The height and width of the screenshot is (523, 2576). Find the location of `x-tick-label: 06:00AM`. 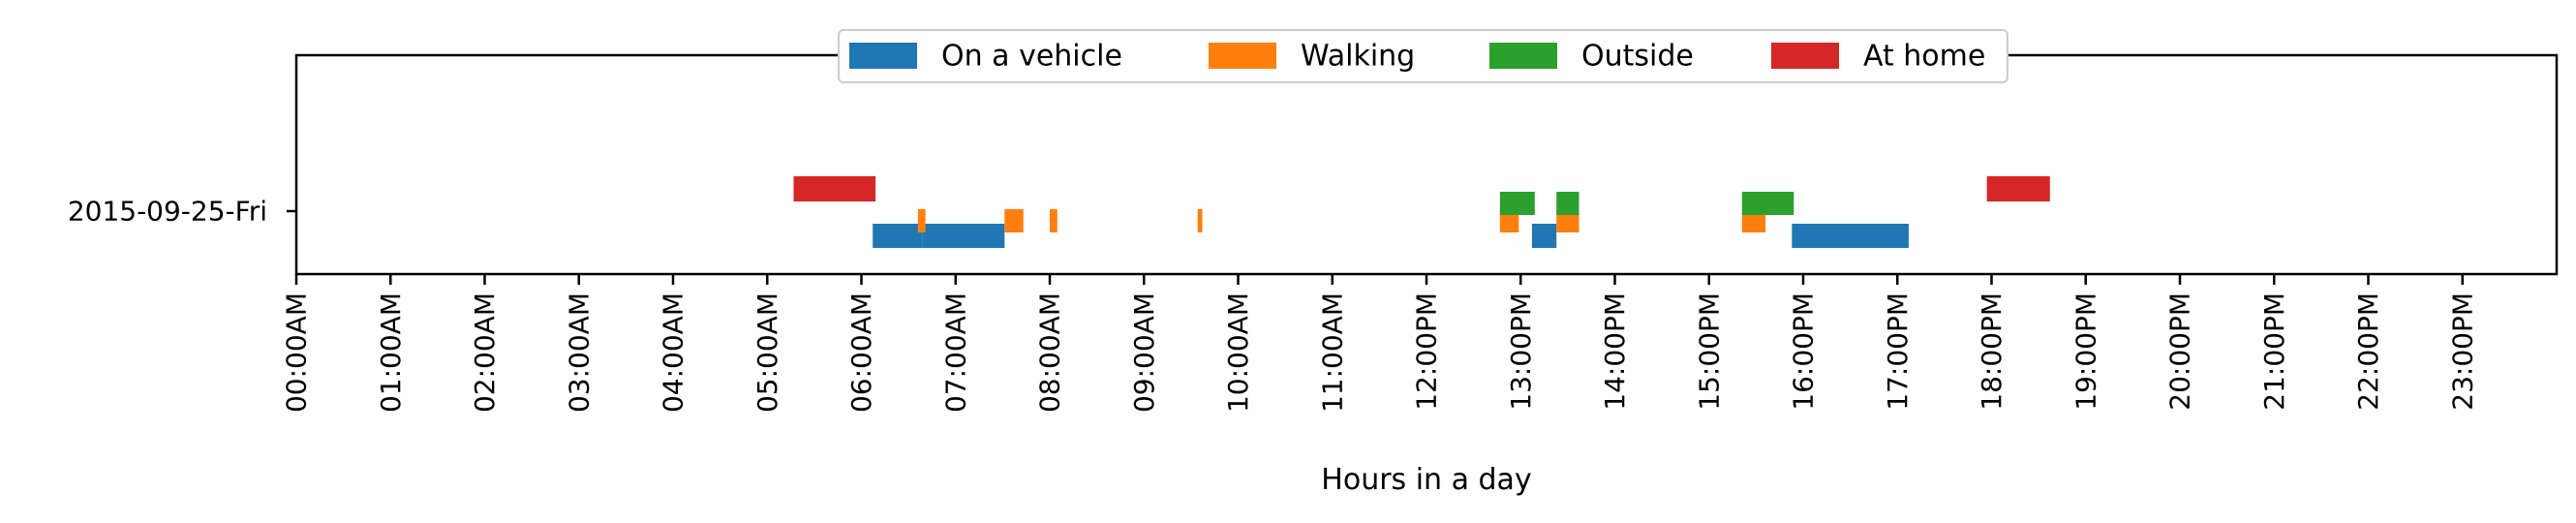

x-tick-label: 06:00AM is located at coordinates (861, 352).